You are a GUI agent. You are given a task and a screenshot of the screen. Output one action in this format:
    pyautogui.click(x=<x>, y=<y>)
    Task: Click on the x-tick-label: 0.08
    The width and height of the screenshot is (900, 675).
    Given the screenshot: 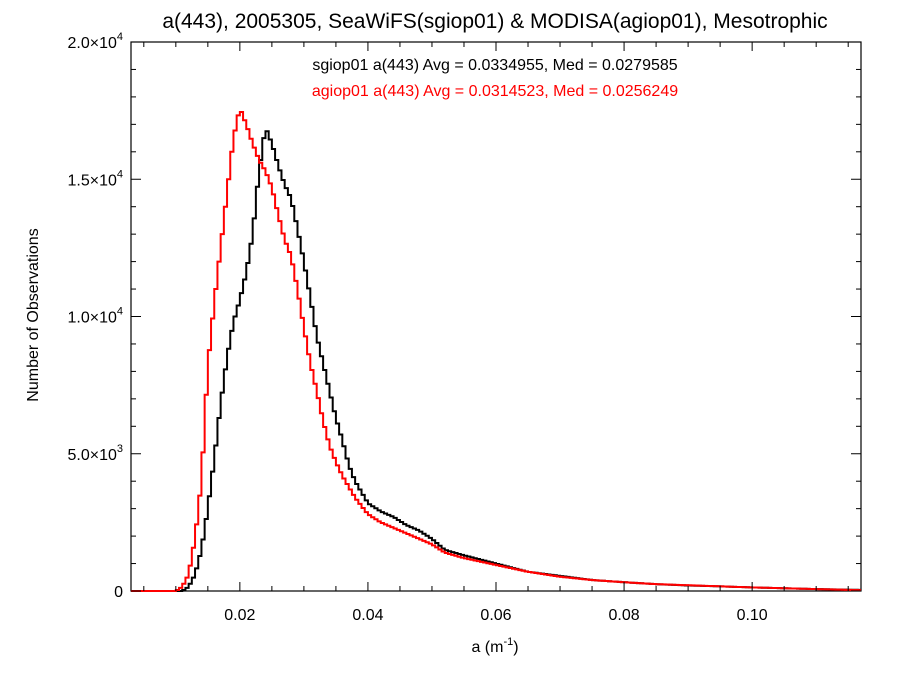 What is the action you would take?
    pyautogui.click(x=623, y=615)
    